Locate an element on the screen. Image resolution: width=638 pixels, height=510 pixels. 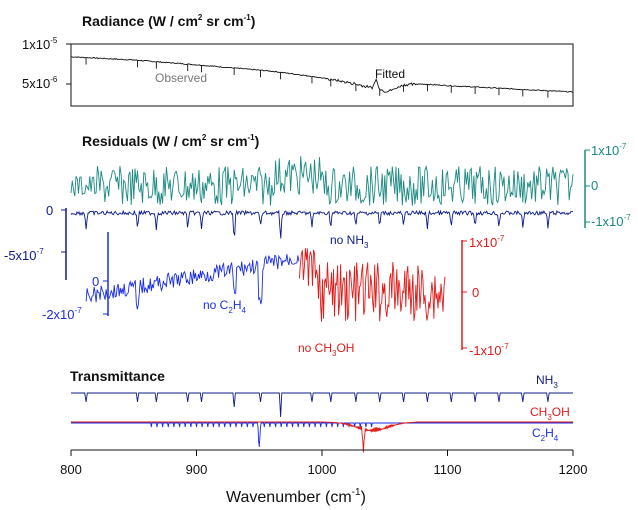
transmittance-c2h4-line is located at coordinates (322, 435).